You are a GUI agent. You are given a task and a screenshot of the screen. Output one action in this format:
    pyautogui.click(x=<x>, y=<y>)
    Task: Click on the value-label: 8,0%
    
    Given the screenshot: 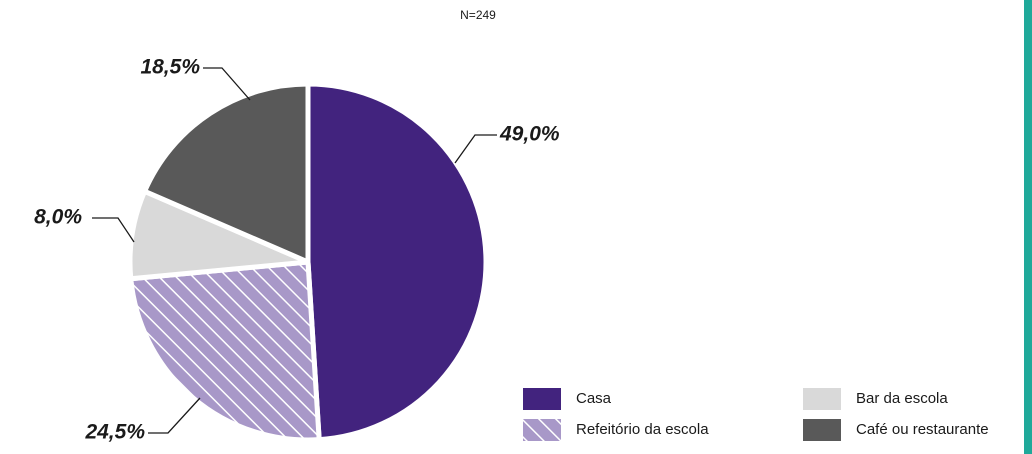 What is the action you would take?
    pyautogui.click(x=58, y=217)
    